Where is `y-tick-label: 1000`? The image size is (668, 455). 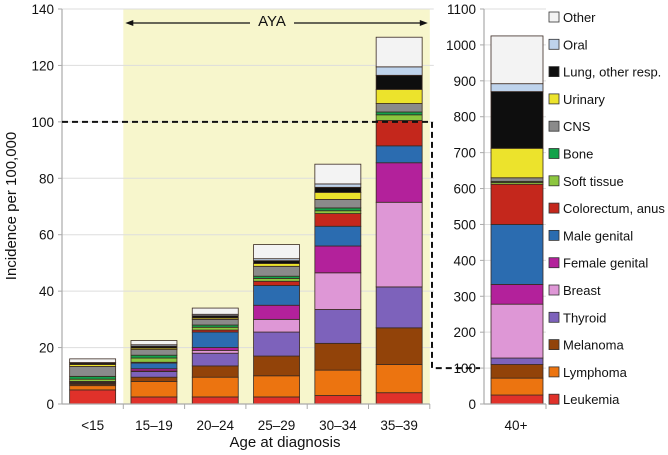 y-tick-label: 1000 is located at coordinates (461, 45).